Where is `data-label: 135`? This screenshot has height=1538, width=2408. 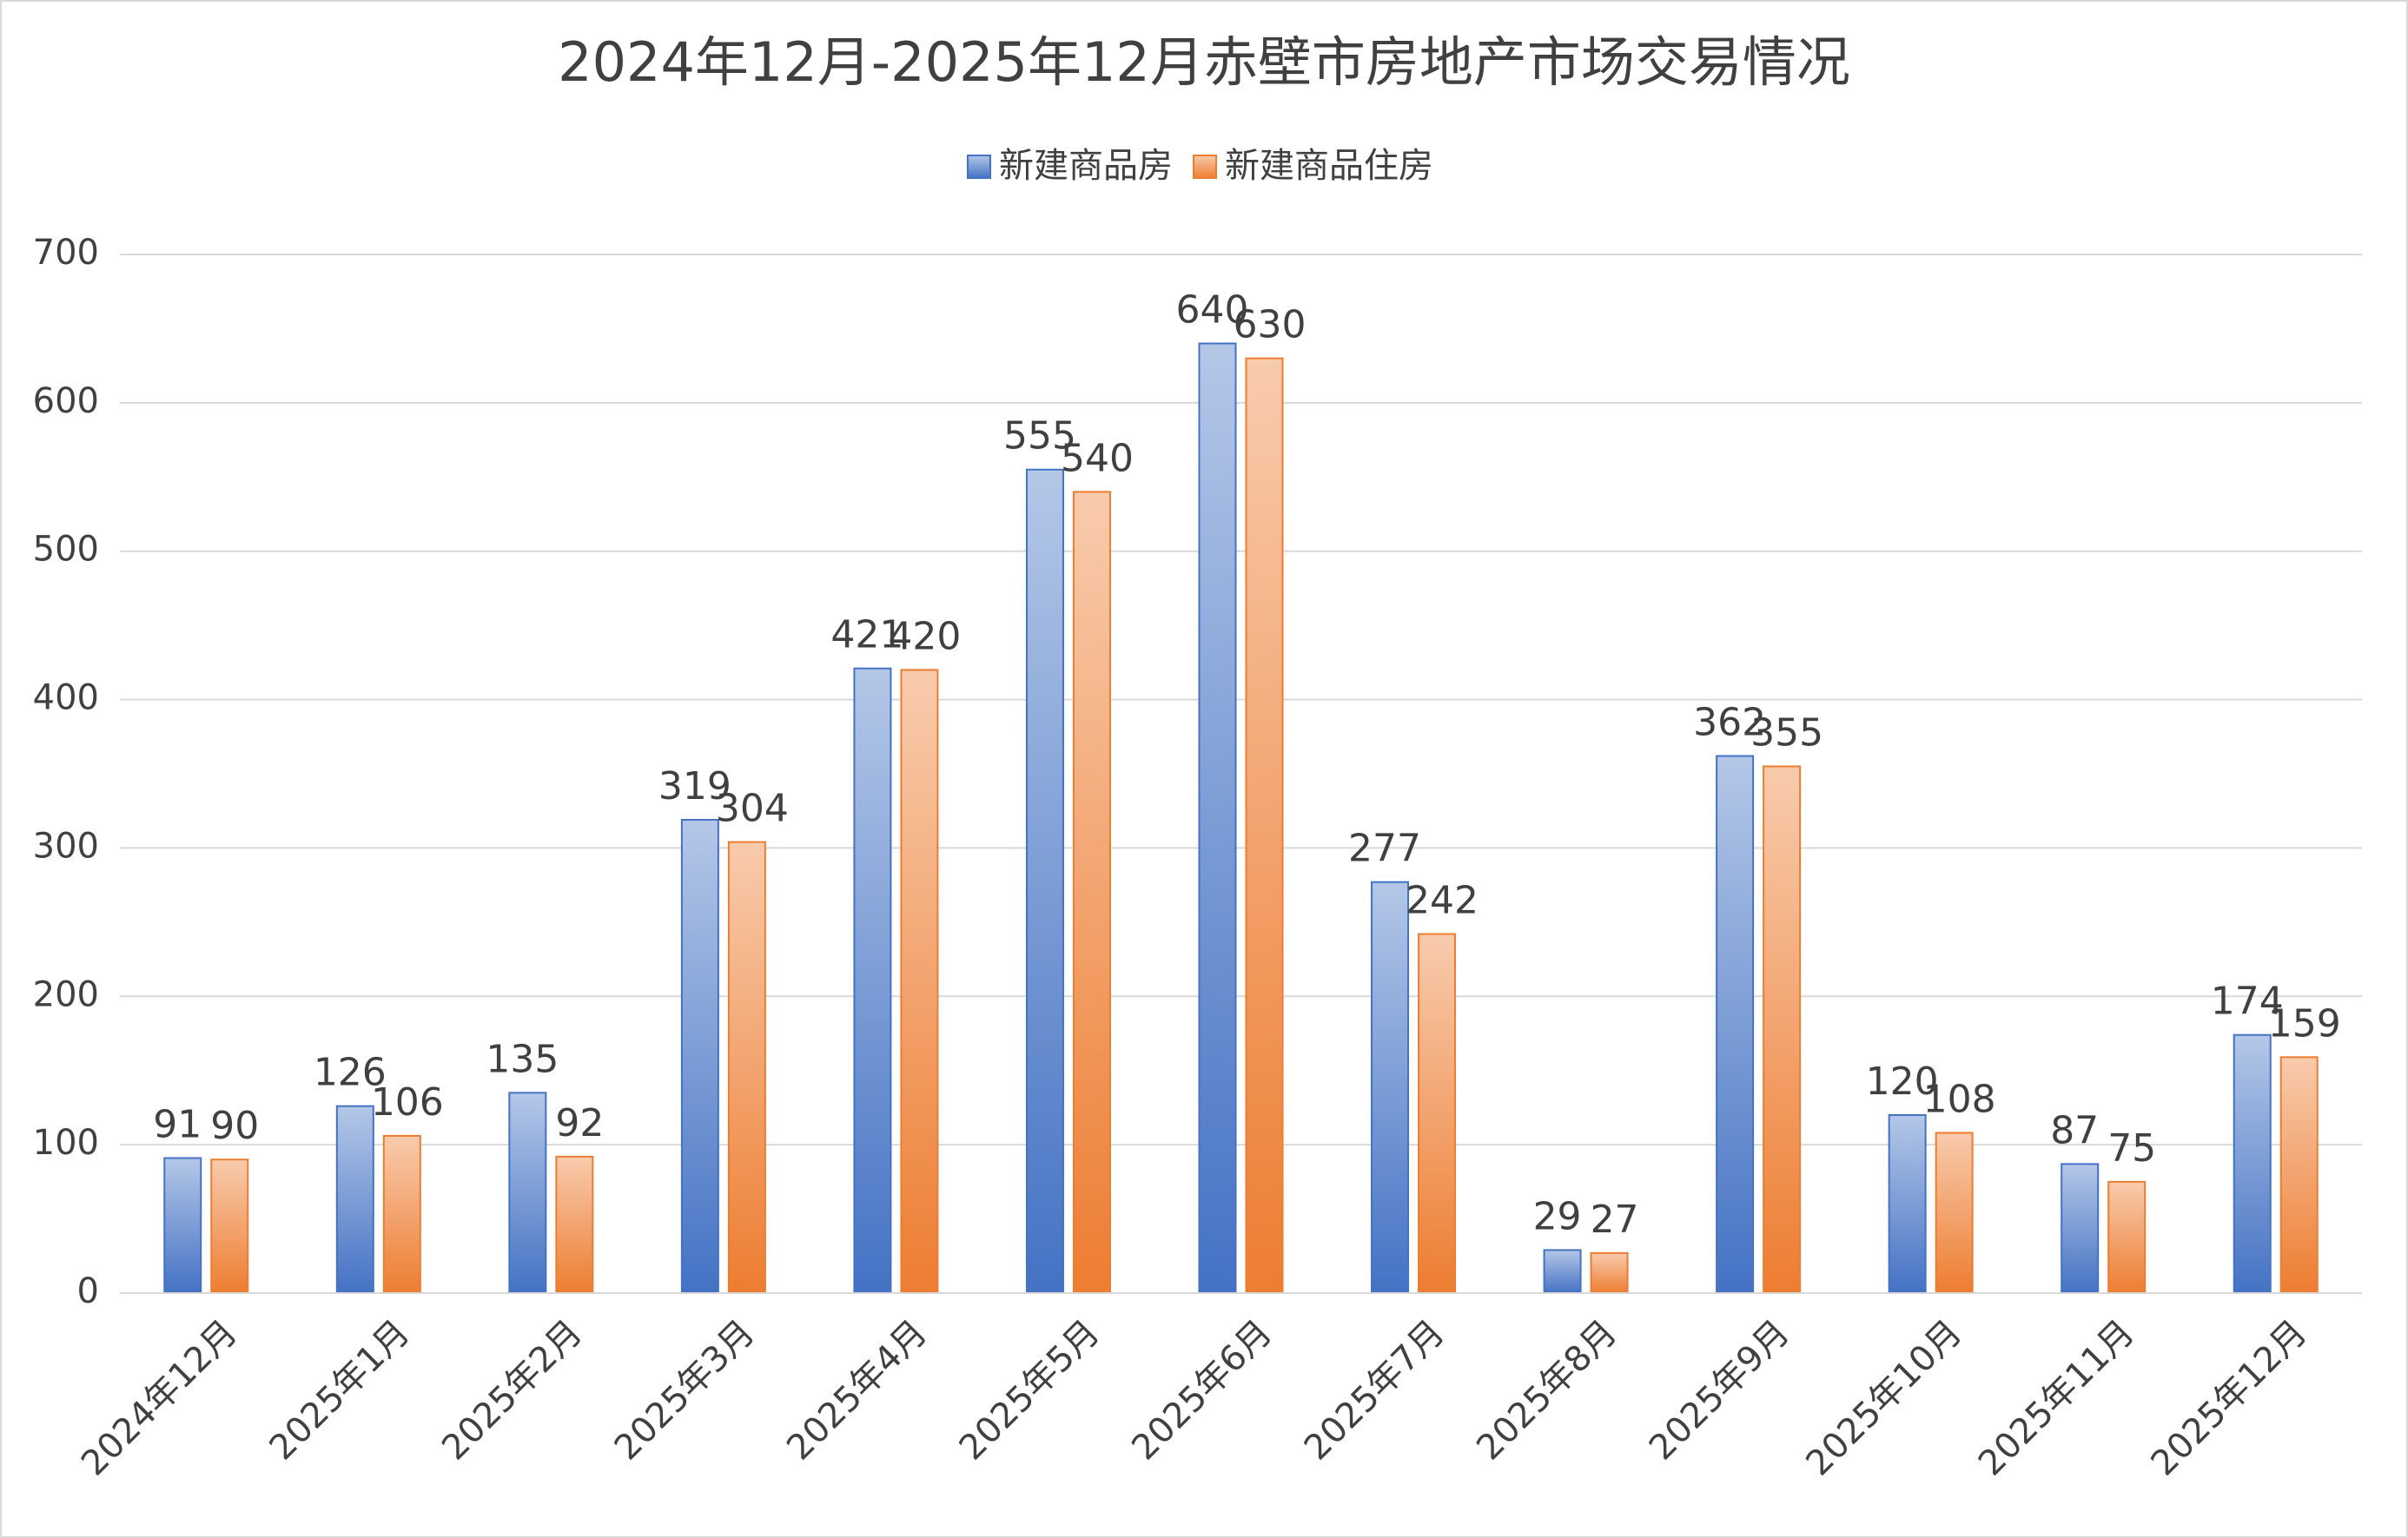 data-label: 135 is located at coordinates (523, 1059).